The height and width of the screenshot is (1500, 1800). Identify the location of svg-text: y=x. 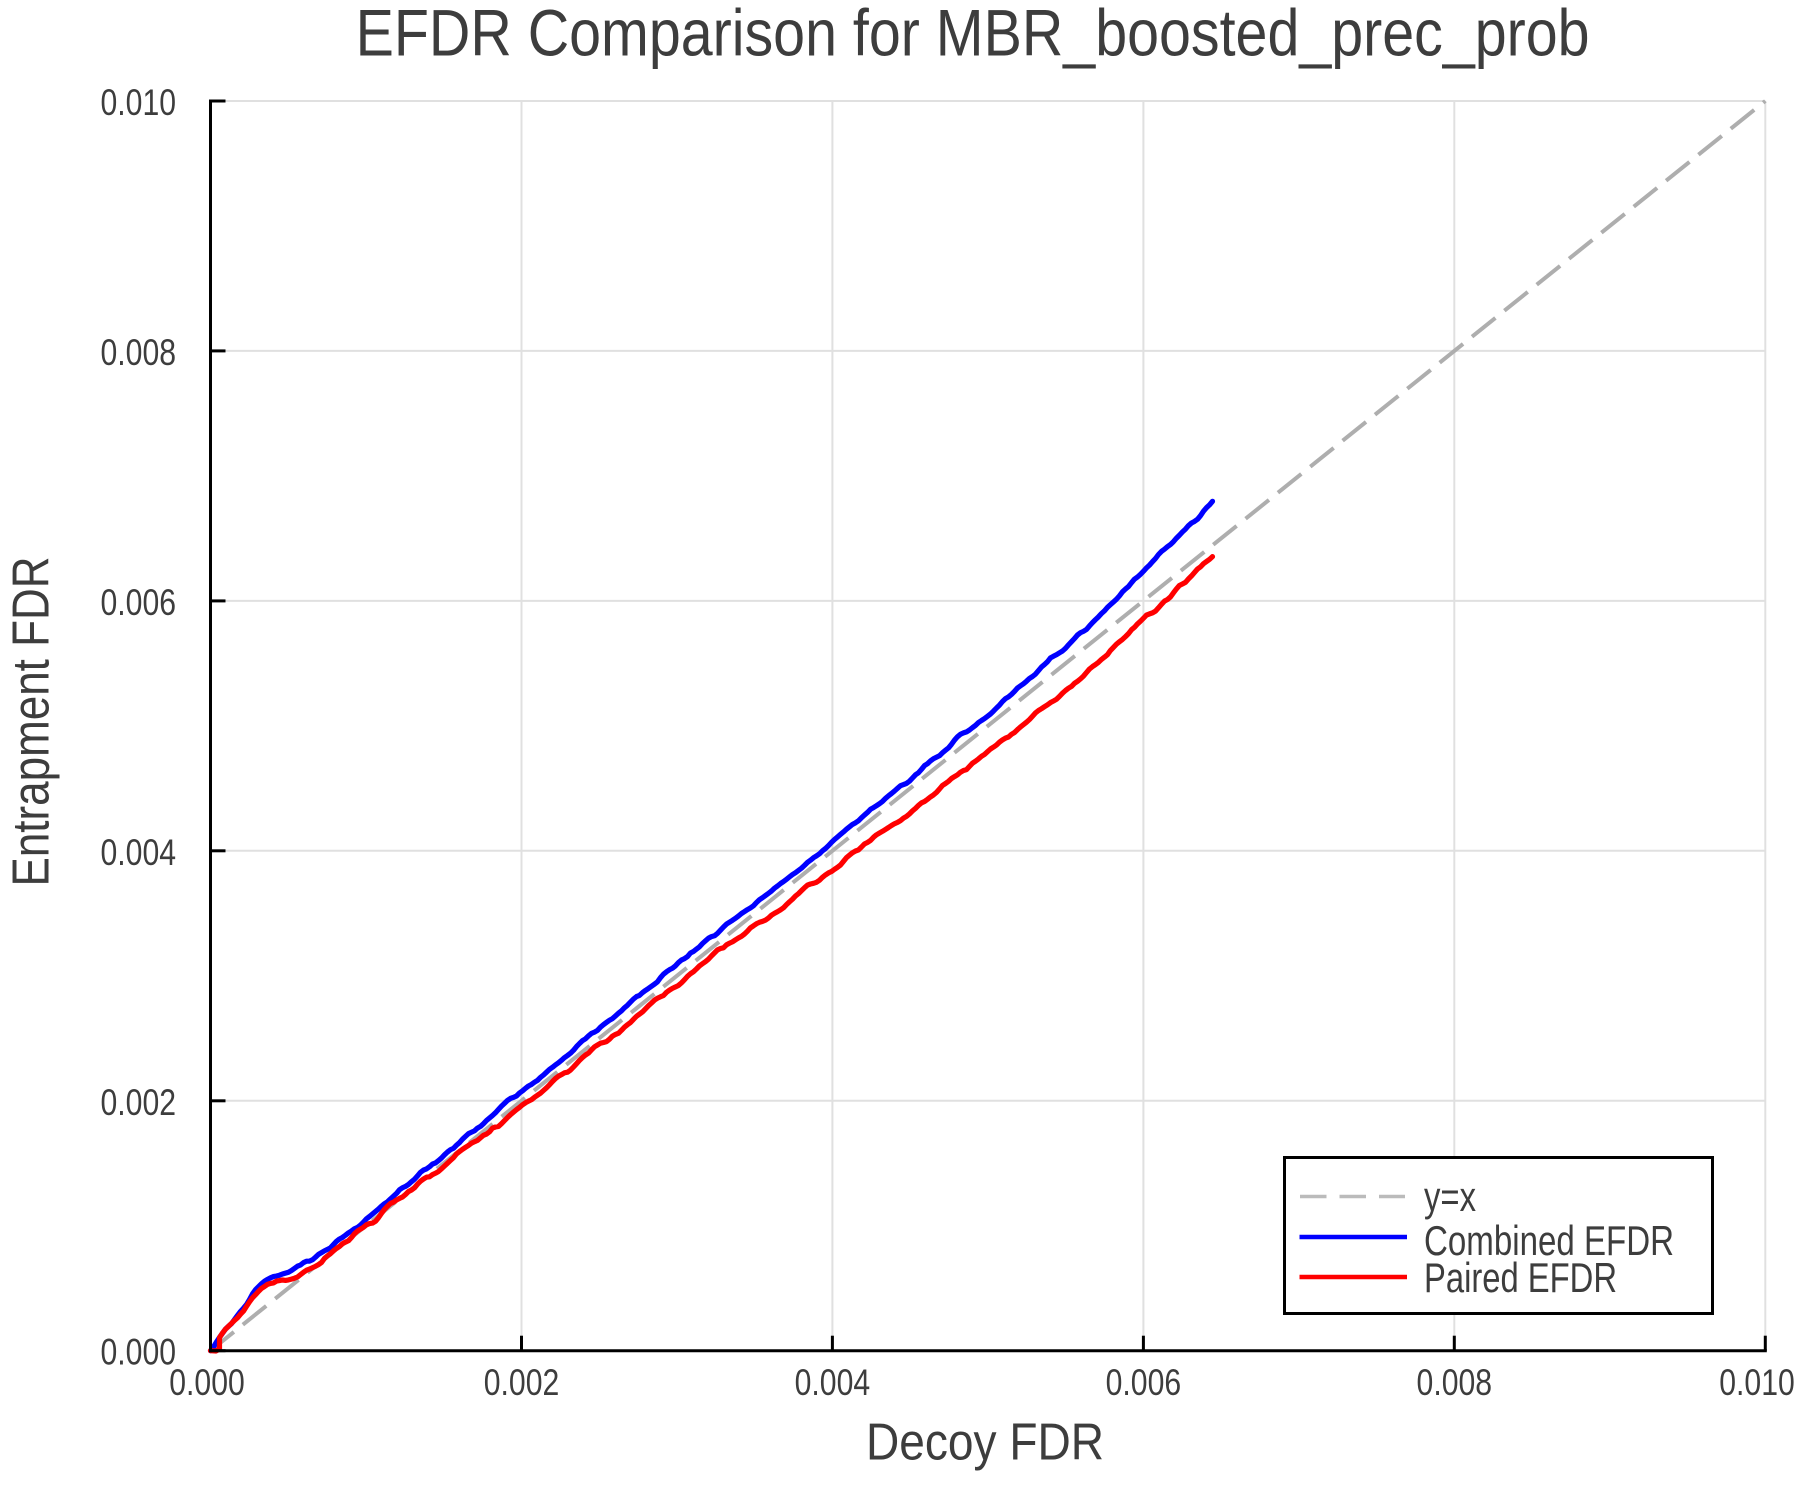
(1450, 1196).